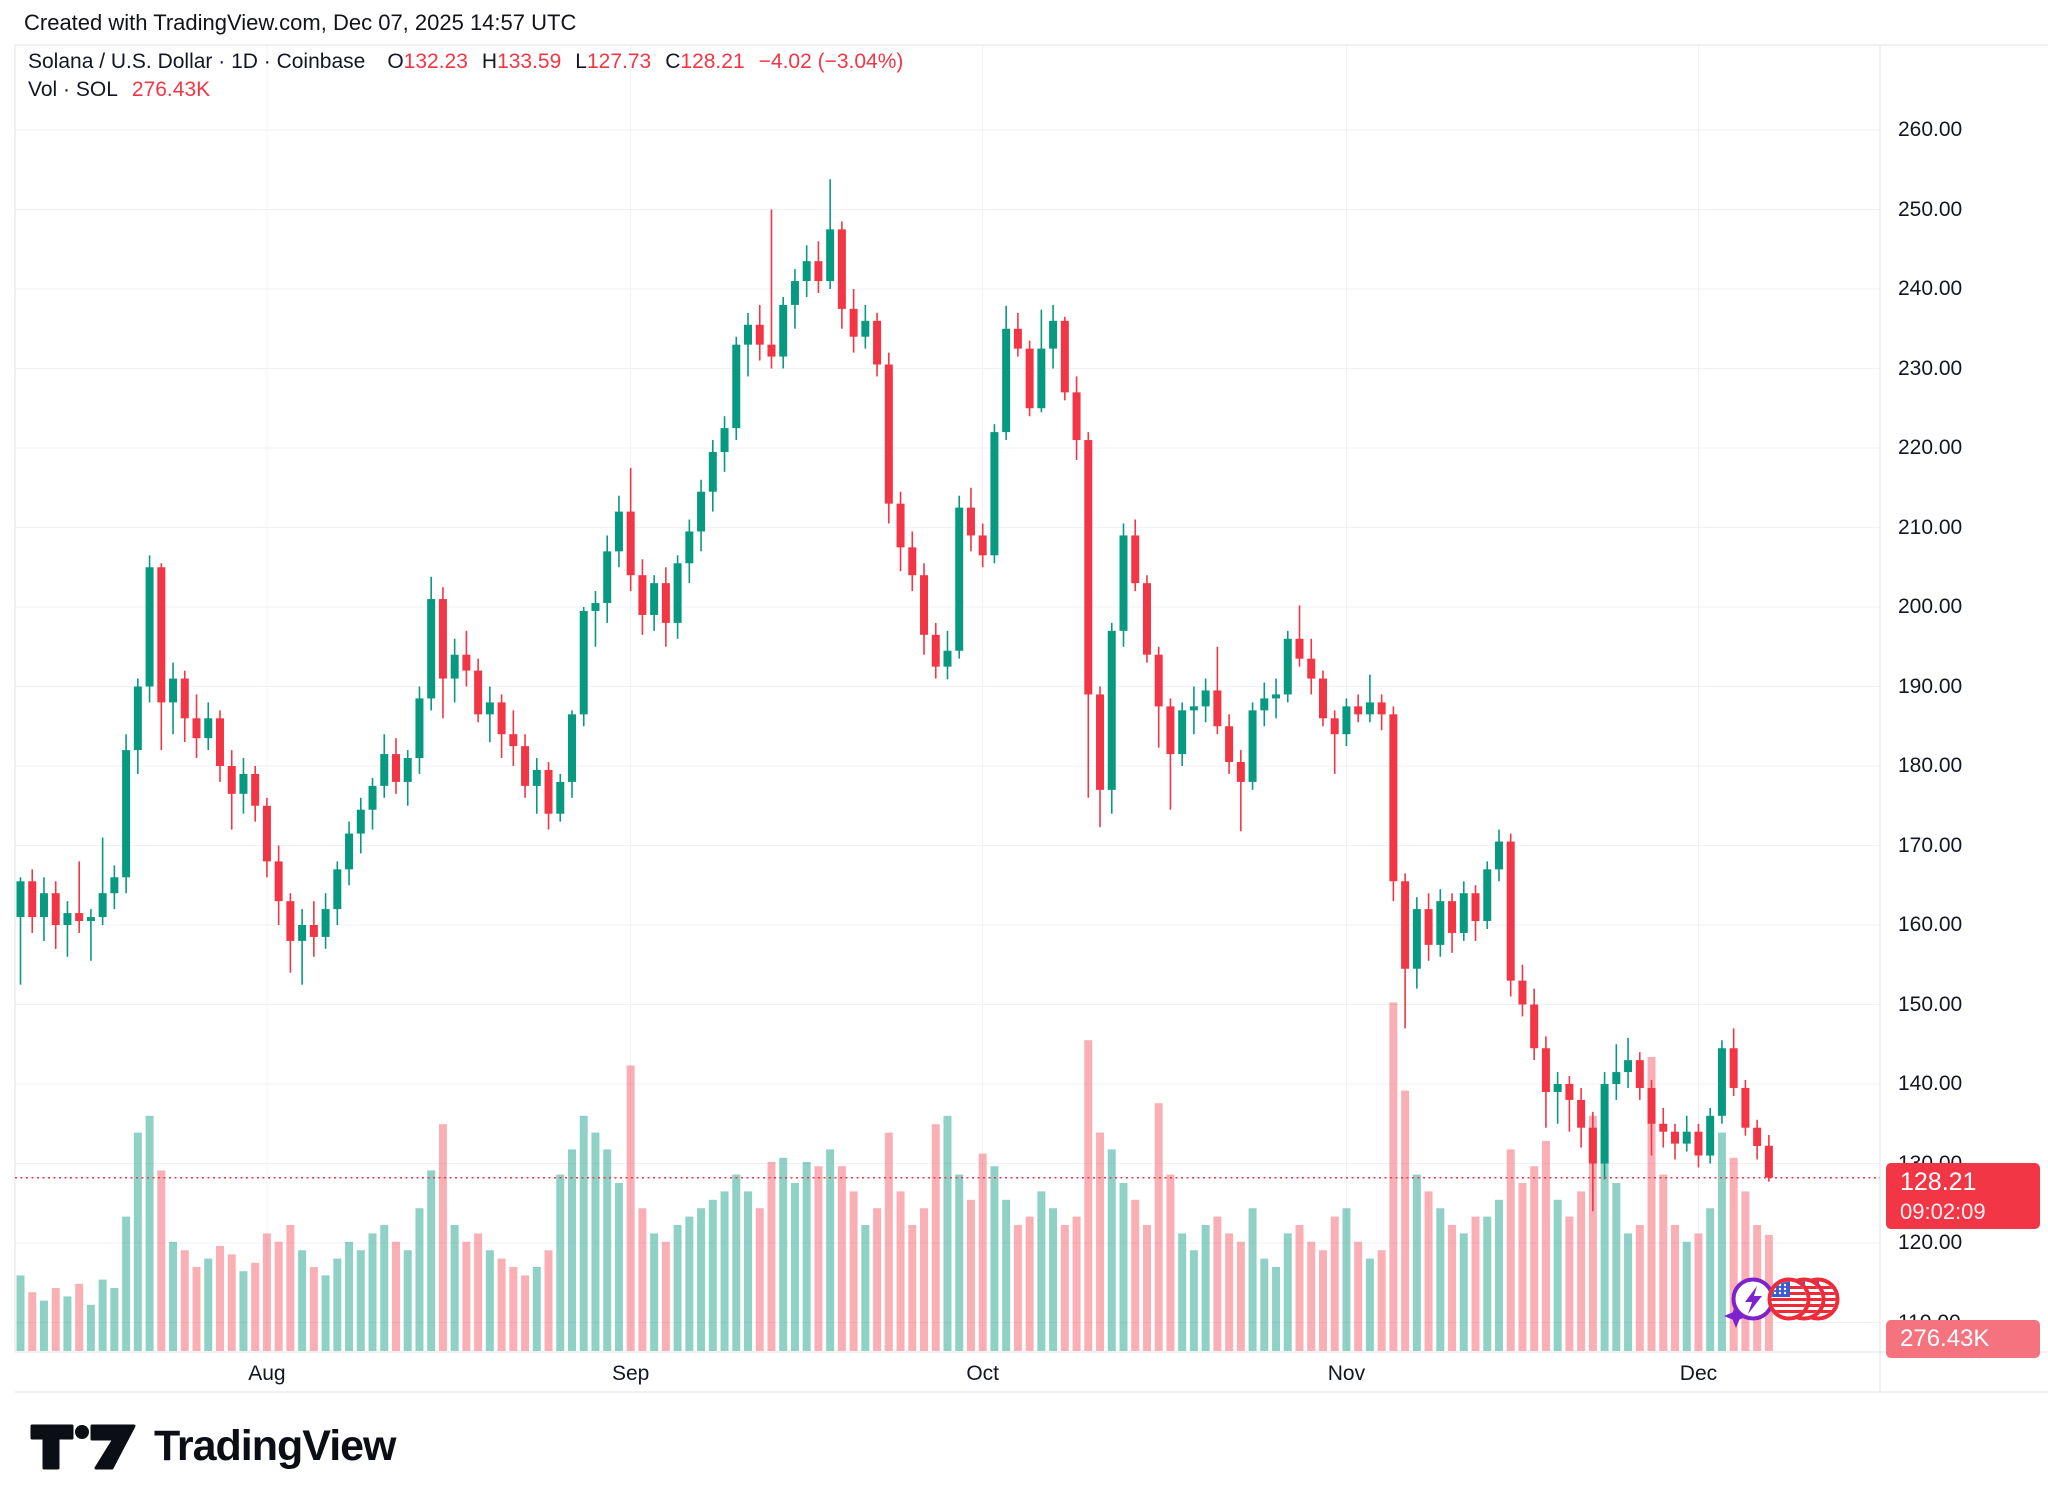 This screenshot has width=2048, height=1508. What do you see at coordinates (212, 1446) in the screenshot?
I see `tradingview-logo: TradingView` at bounding box center [212, 1446].